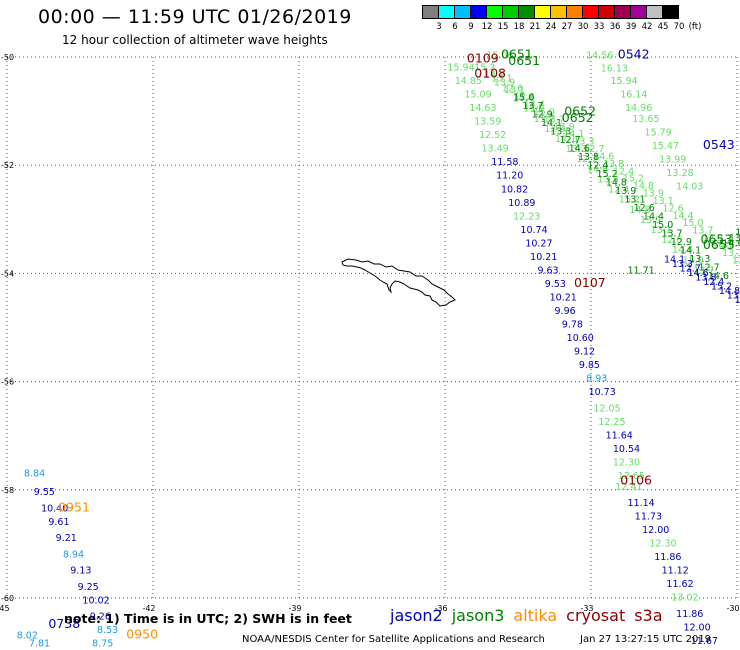 The height and width of the screenshot is (650, 740). I want to click on swh-value: 12.30, so click(662, 544).